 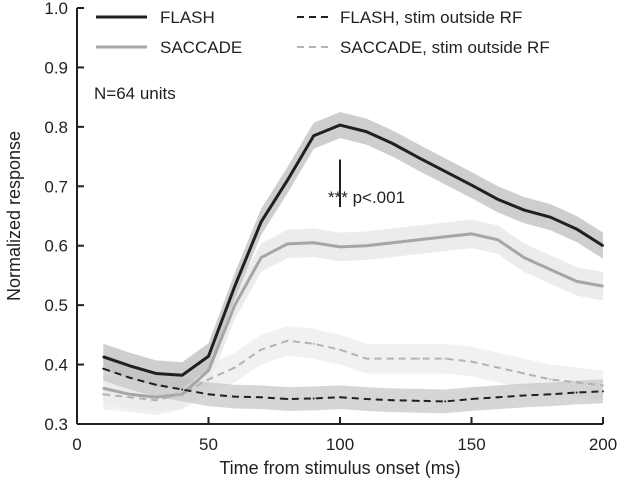 What do you see at coordinates (603, 444) in the screenshot?
I see `x-tick-label: 200` at bounding box center [603, 444].